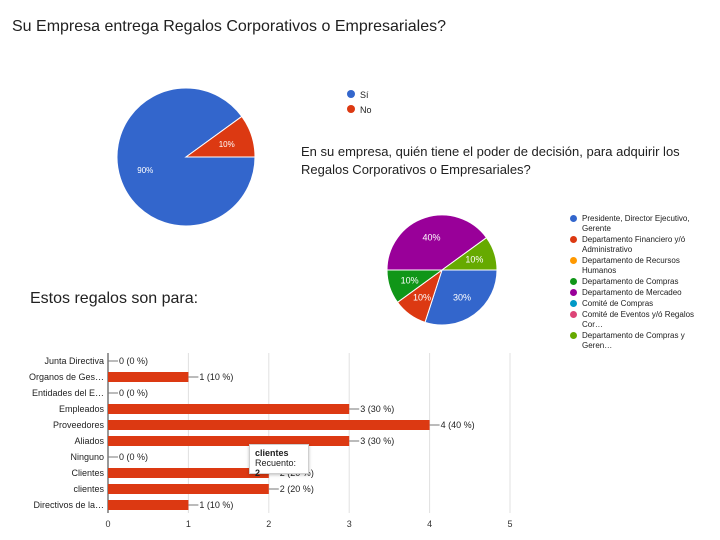  Describe the element at coordinates (87, 473) in the screenshot. I see `bar-category-7: Clientes` at that location.